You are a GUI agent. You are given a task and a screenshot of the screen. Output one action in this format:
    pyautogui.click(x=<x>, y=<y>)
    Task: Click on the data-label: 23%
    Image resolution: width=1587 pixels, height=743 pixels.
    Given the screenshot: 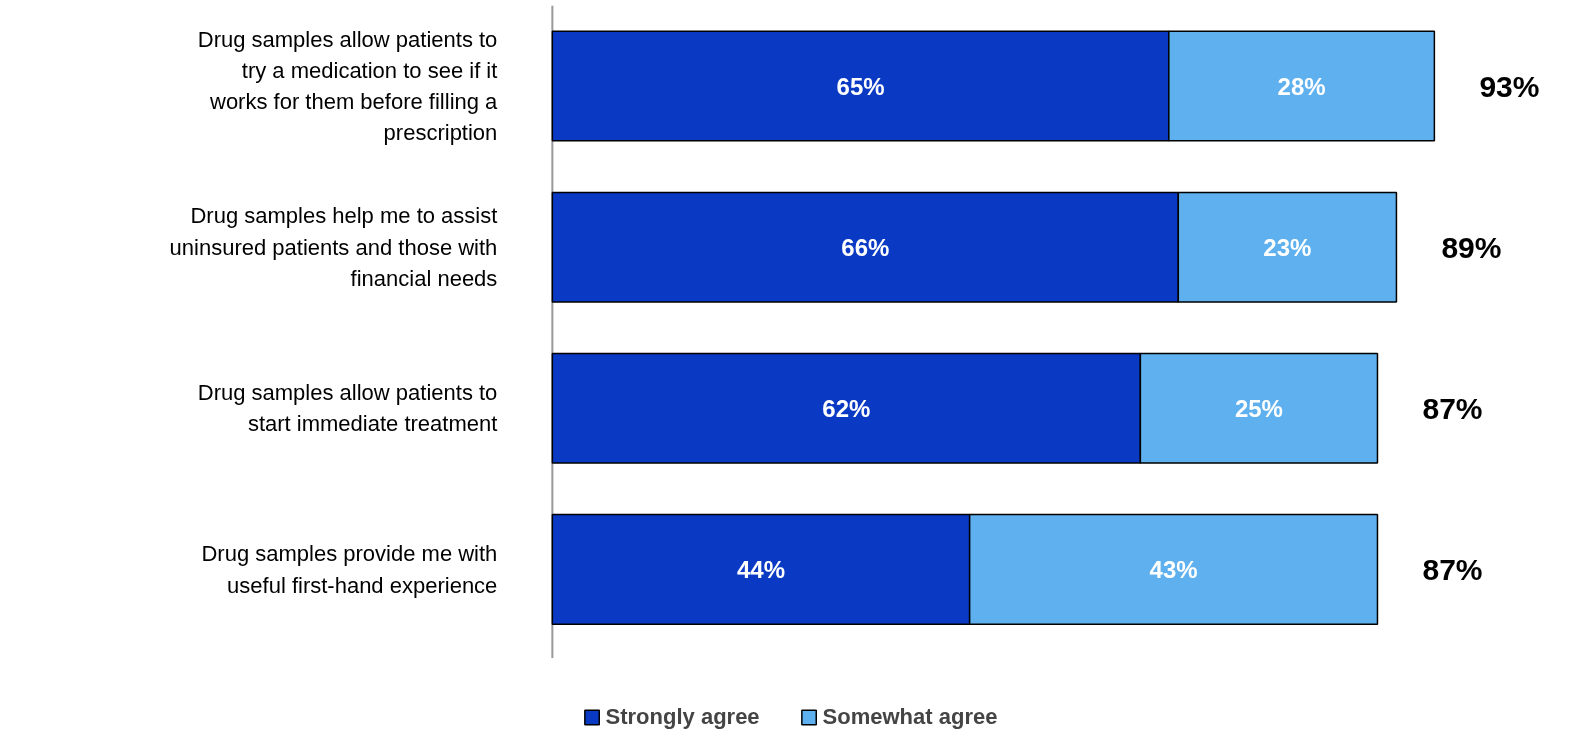 What is the action you would take?
    pyautogui.click(x=1287, y=247)
    